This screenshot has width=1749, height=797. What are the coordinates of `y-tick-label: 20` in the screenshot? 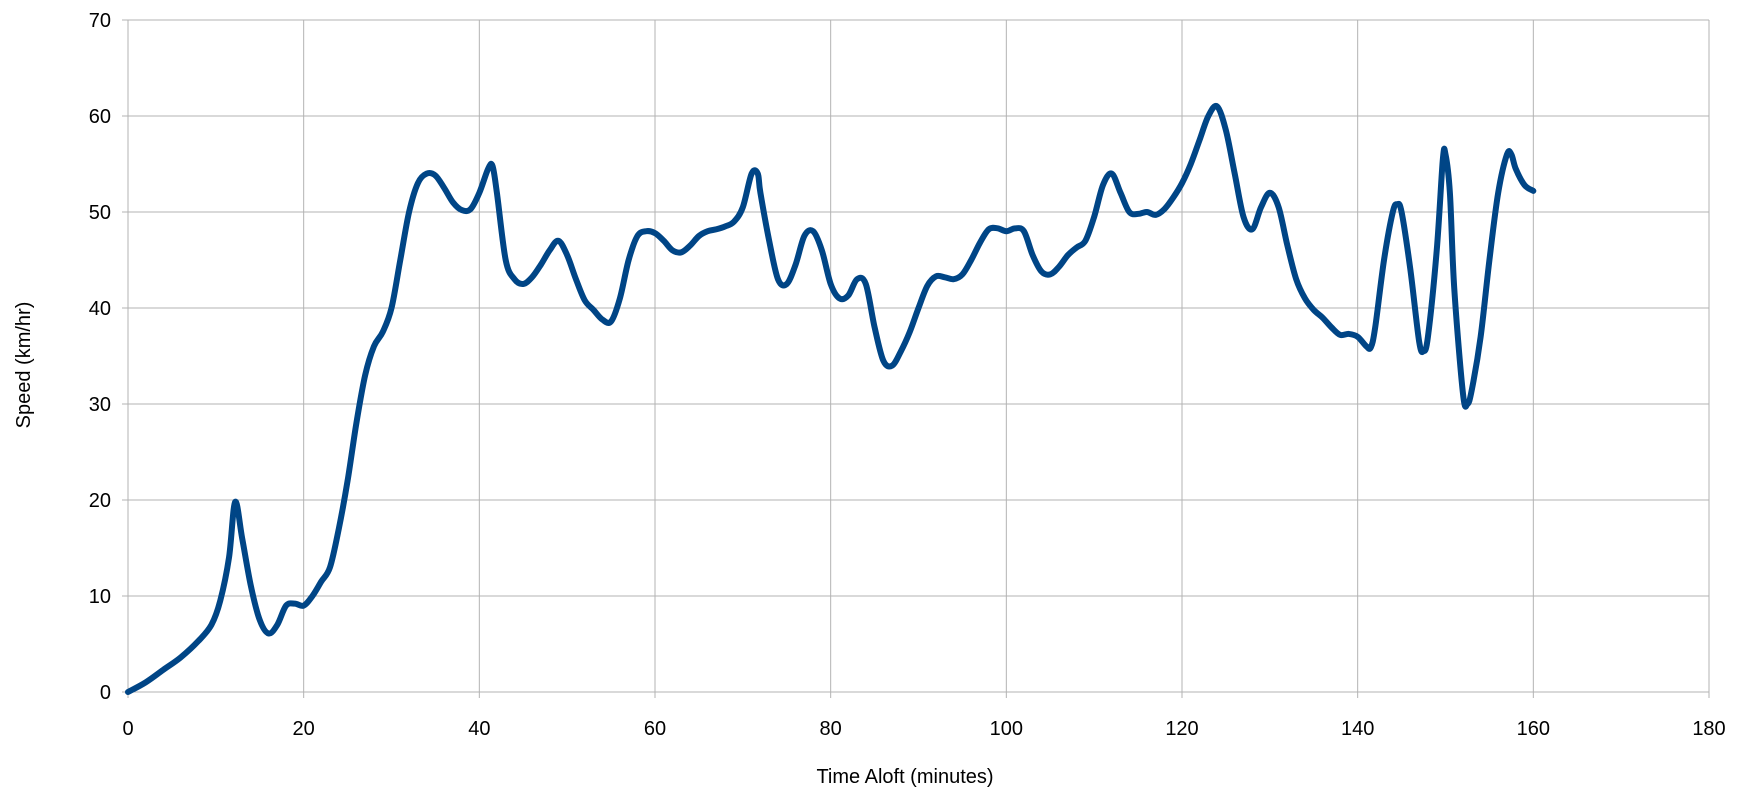 It's located at (100, 501).